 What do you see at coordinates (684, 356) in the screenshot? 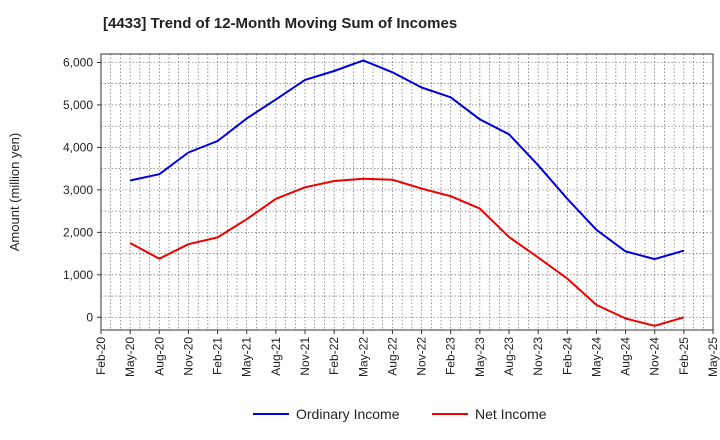
I see `x-tick-label: Feb-25` at bounding box center [684, 356].